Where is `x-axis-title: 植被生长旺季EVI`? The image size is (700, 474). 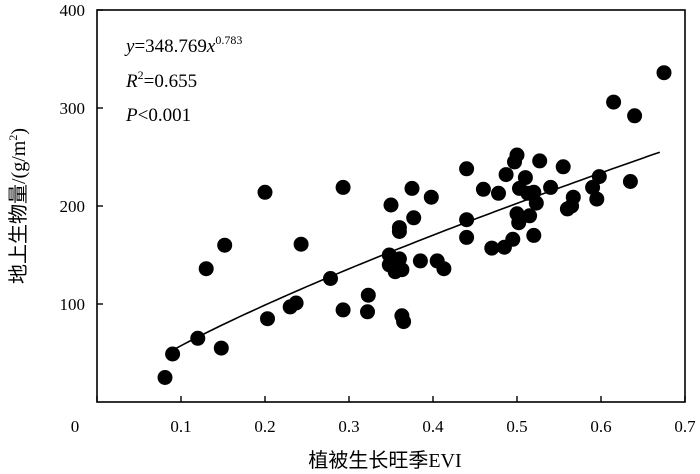 x-axis-title: 植被生长旺季EVI is located at coordinates (384, 460).